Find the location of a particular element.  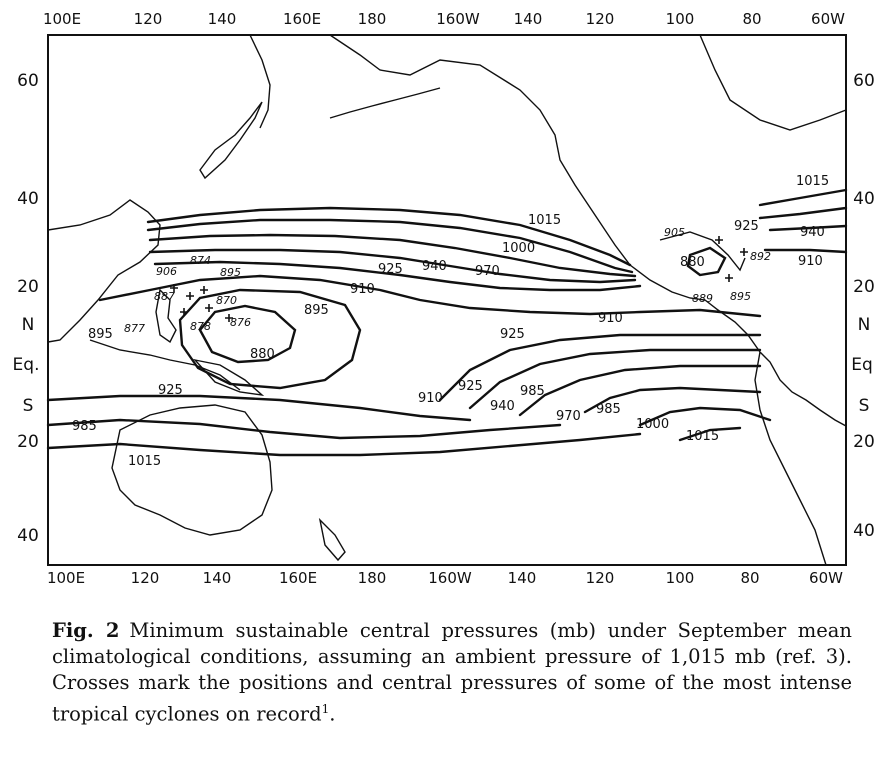

right-lat-label: 20 is located at coordinates (864, 287).